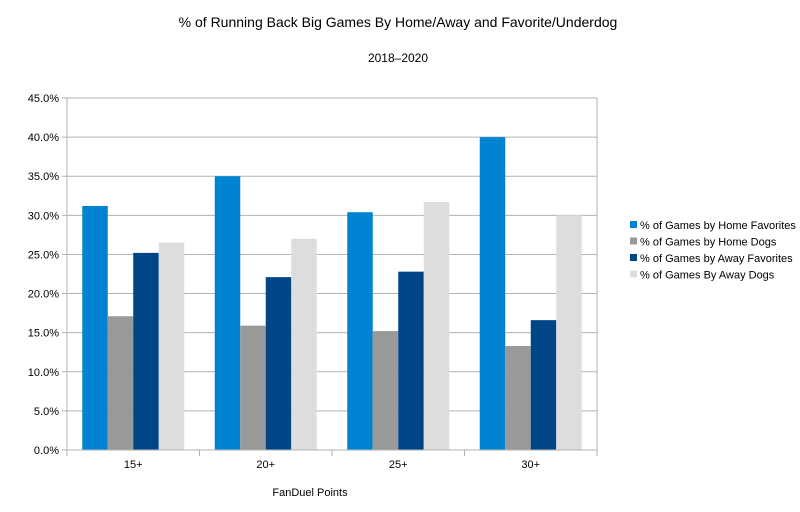 This screenshot has width=800, height=512. Describe the element at coordinates (133, 465) in the screenshot. I see `x-tick-label: 15+` at that location.